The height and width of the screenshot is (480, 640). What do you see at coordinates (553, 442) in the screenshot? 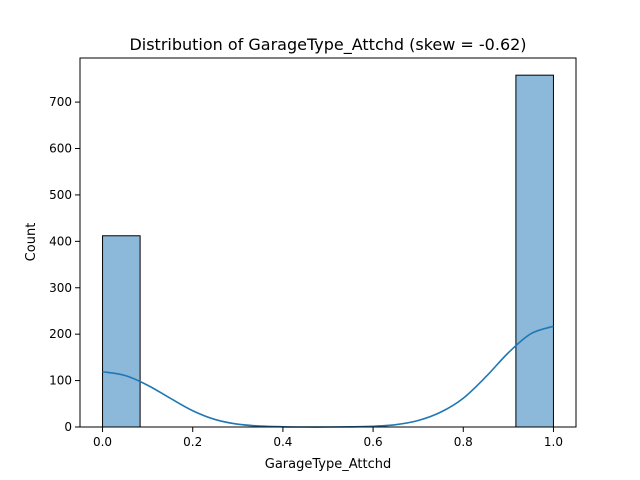
I see `x-tick-label-5: 1.0` at bounding box center [553, 442].